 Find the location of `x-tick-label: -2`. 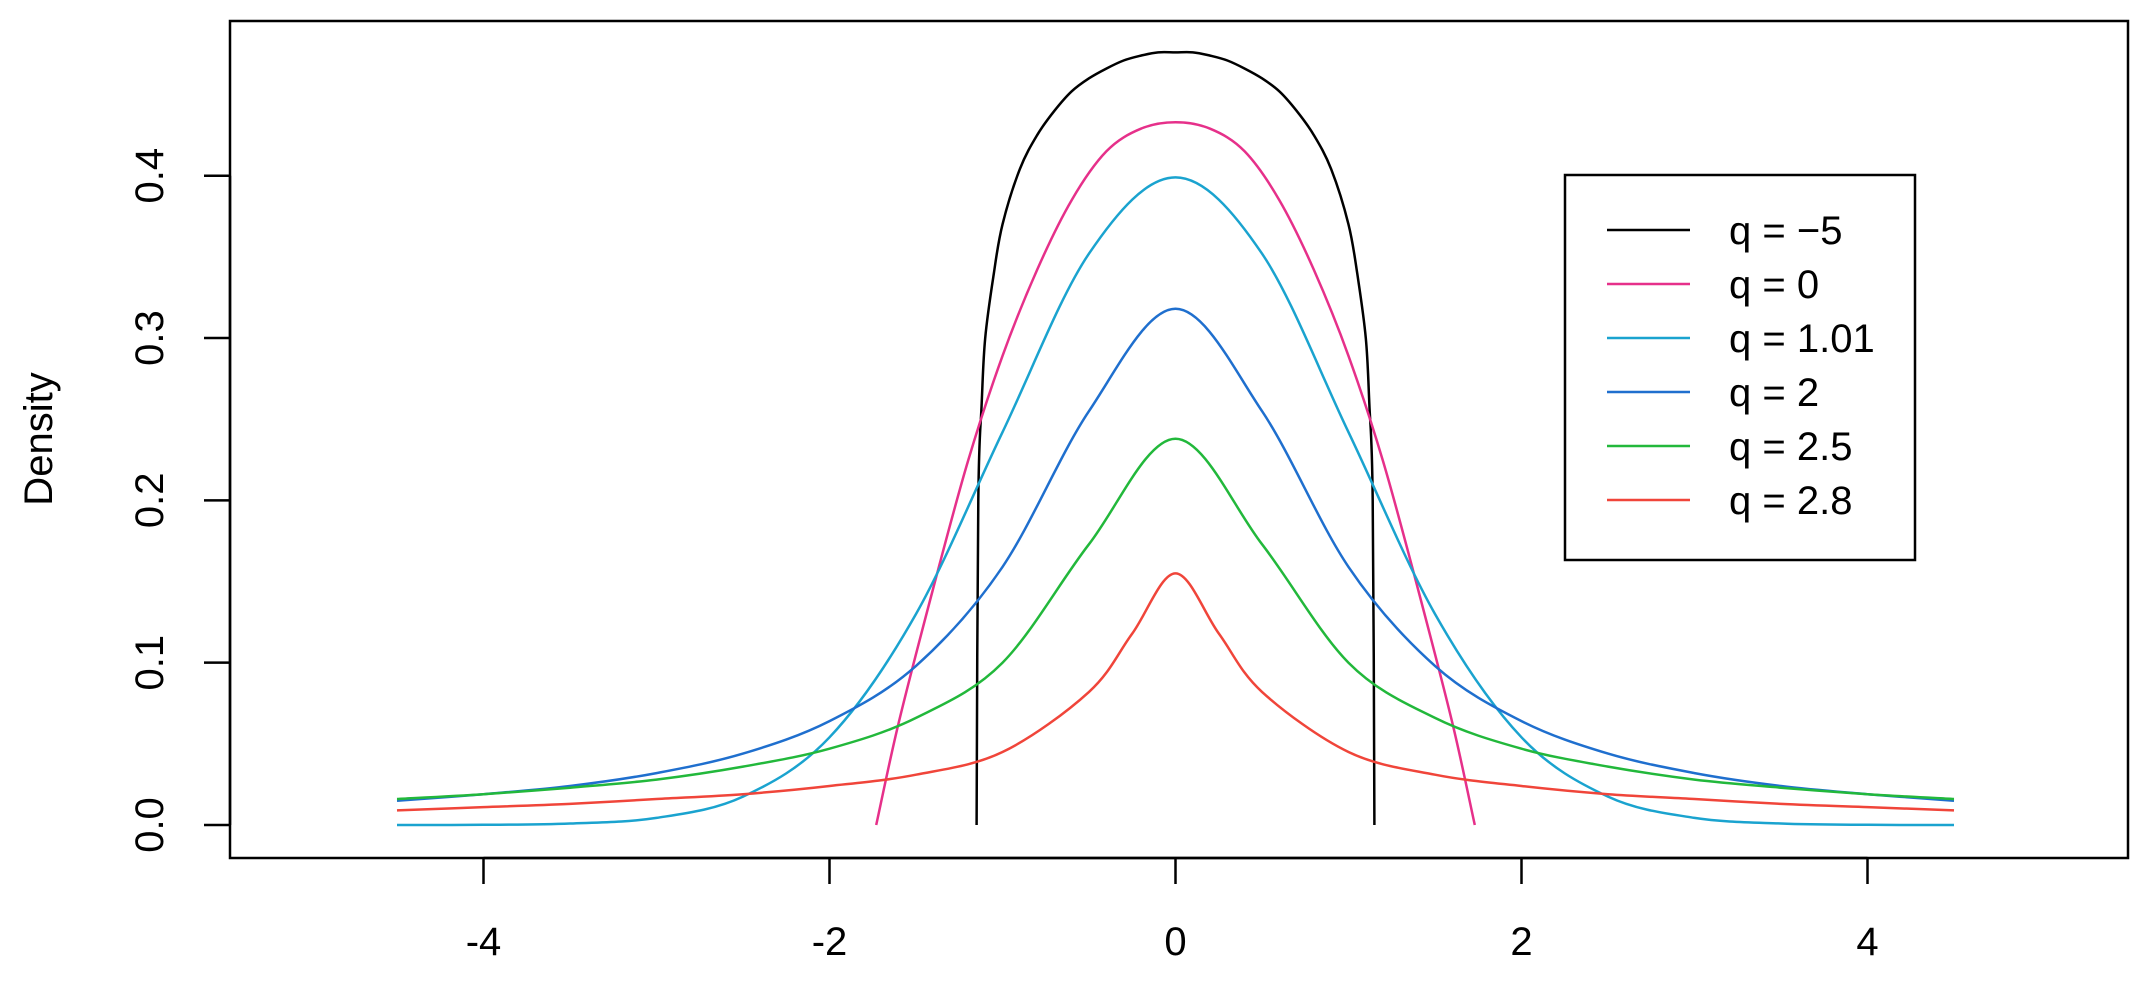

x-tick-label: -2 is located at coordinates (830, 942).